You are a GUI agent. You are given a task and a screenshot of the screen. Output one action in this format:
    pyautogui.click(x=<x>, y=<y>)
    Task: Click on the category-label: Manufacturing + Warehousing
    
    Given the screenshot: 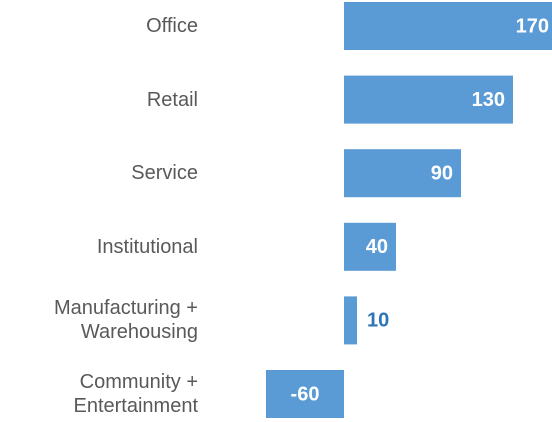 What is the action you would take?
    pyautogui.click(x=99, y=320)
    